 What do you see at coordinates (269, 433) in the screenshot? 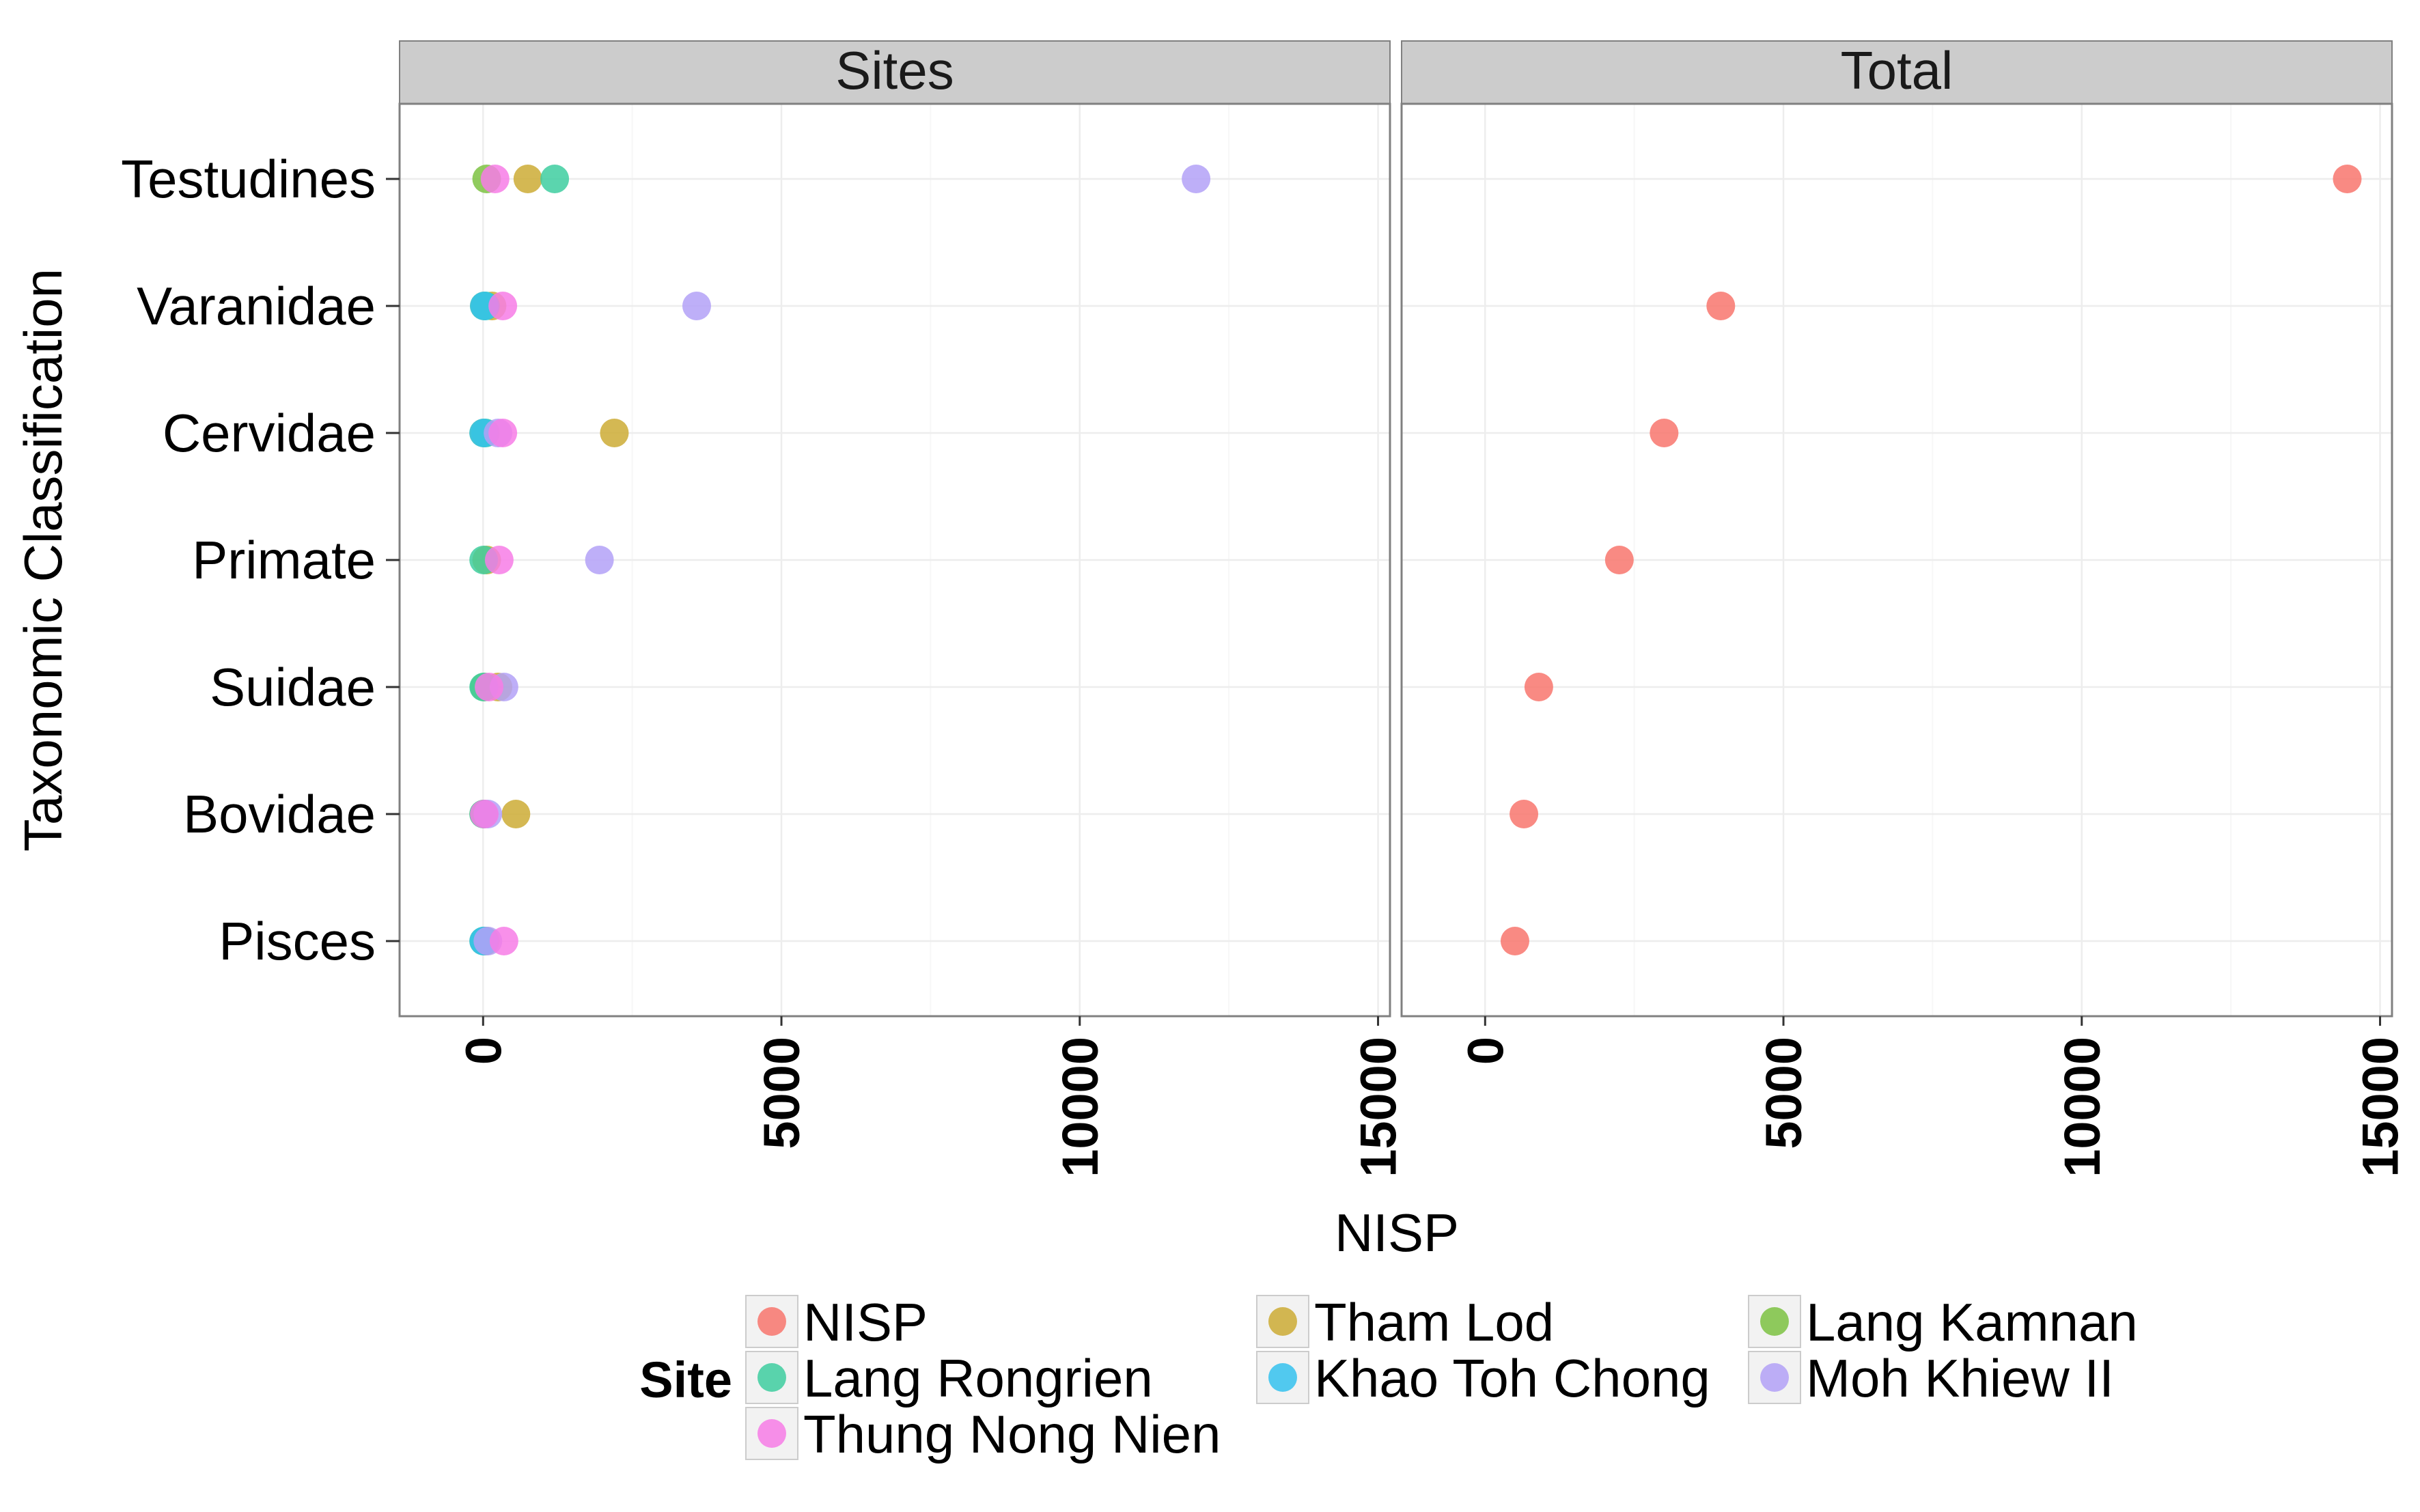
I see `y-tick-label: Cervidae` at bounding box center [269, 433].